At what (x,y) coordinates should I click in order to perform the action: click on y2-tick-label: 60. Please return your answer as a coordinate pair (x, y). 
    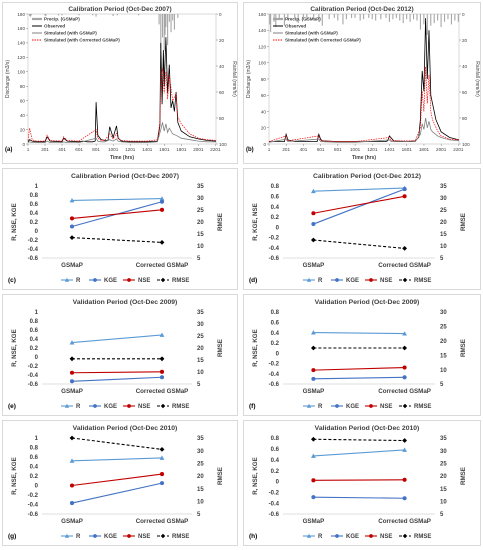
    Looking at the image, I should click on (222, 92).